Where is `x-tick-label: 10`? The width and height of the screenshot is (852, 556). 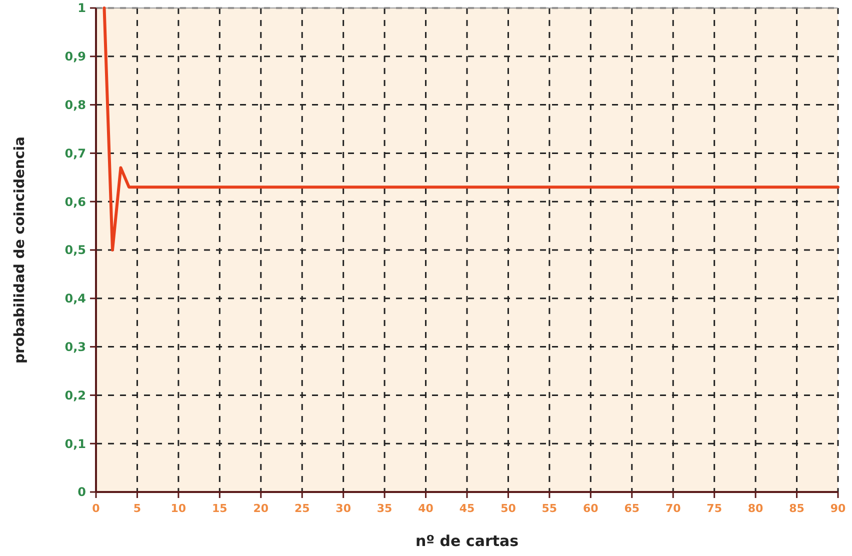
x-tick-label: 10 is located at coordinates (178, 508).